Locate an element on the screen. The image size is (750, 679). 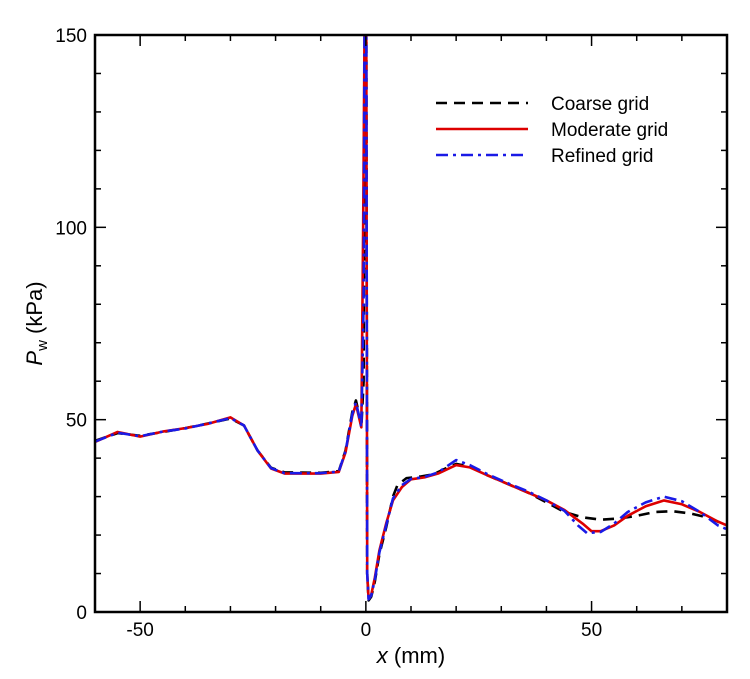
x-axis-label: x (mm) is located at coordinates (410, 655).